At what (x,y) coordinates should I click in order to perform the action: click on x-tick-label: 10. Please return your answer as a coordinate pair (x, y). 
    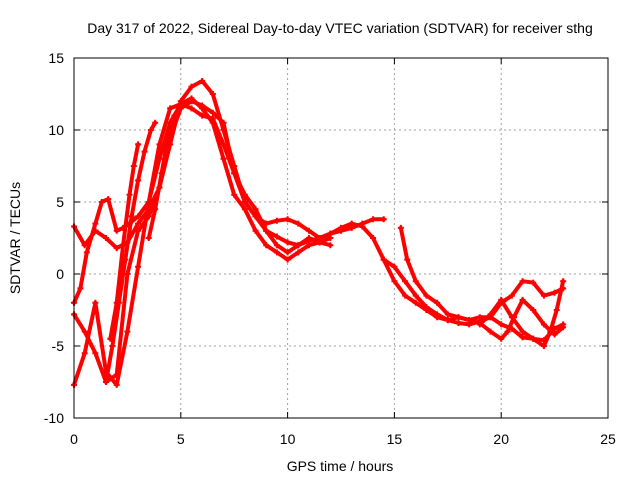
    Looking at the image, I should click on (288, 439).